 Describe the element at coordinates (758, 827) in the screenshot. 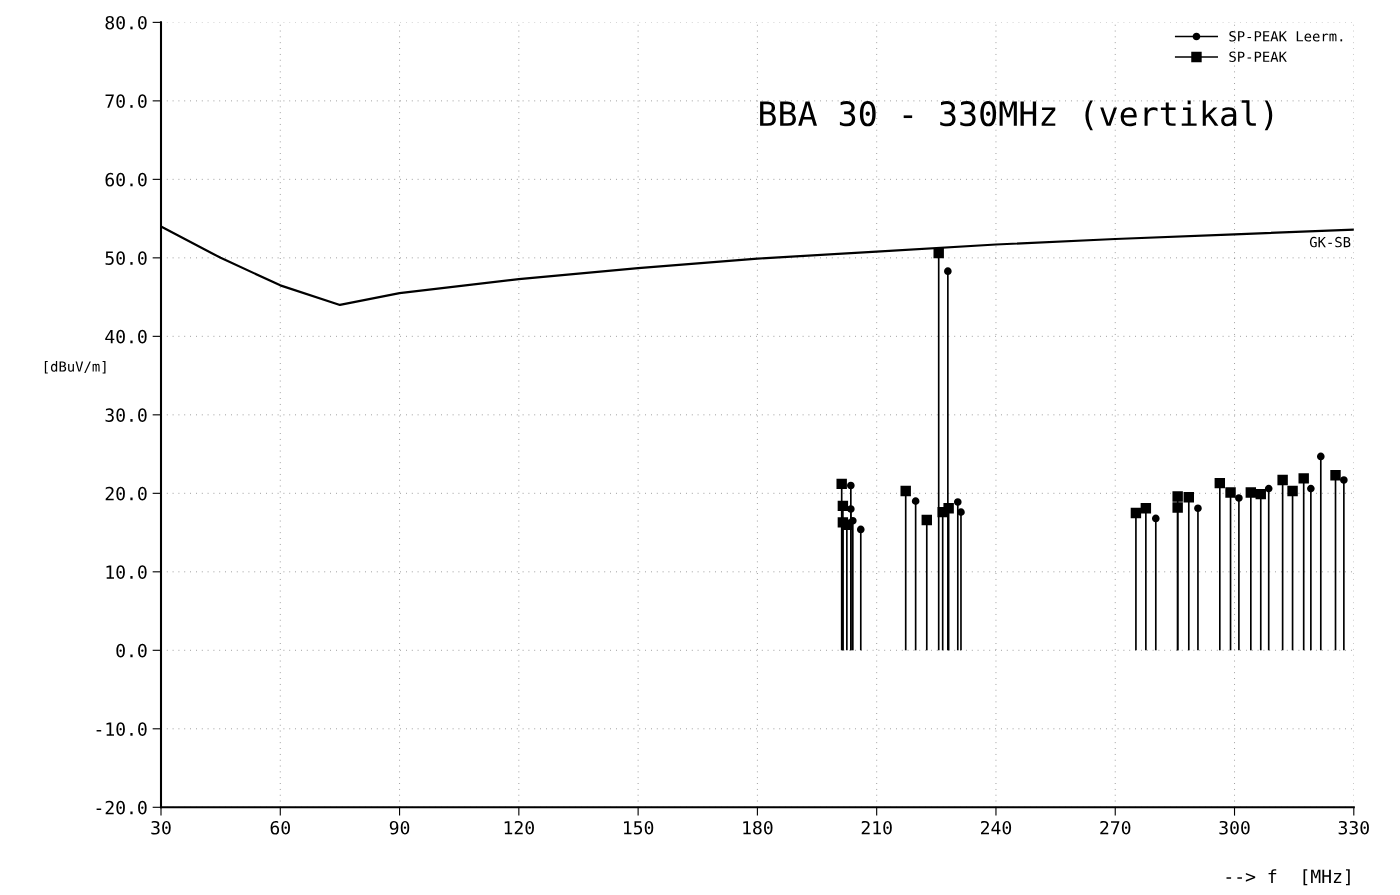

I see `x-tick-label: 180` at that location.